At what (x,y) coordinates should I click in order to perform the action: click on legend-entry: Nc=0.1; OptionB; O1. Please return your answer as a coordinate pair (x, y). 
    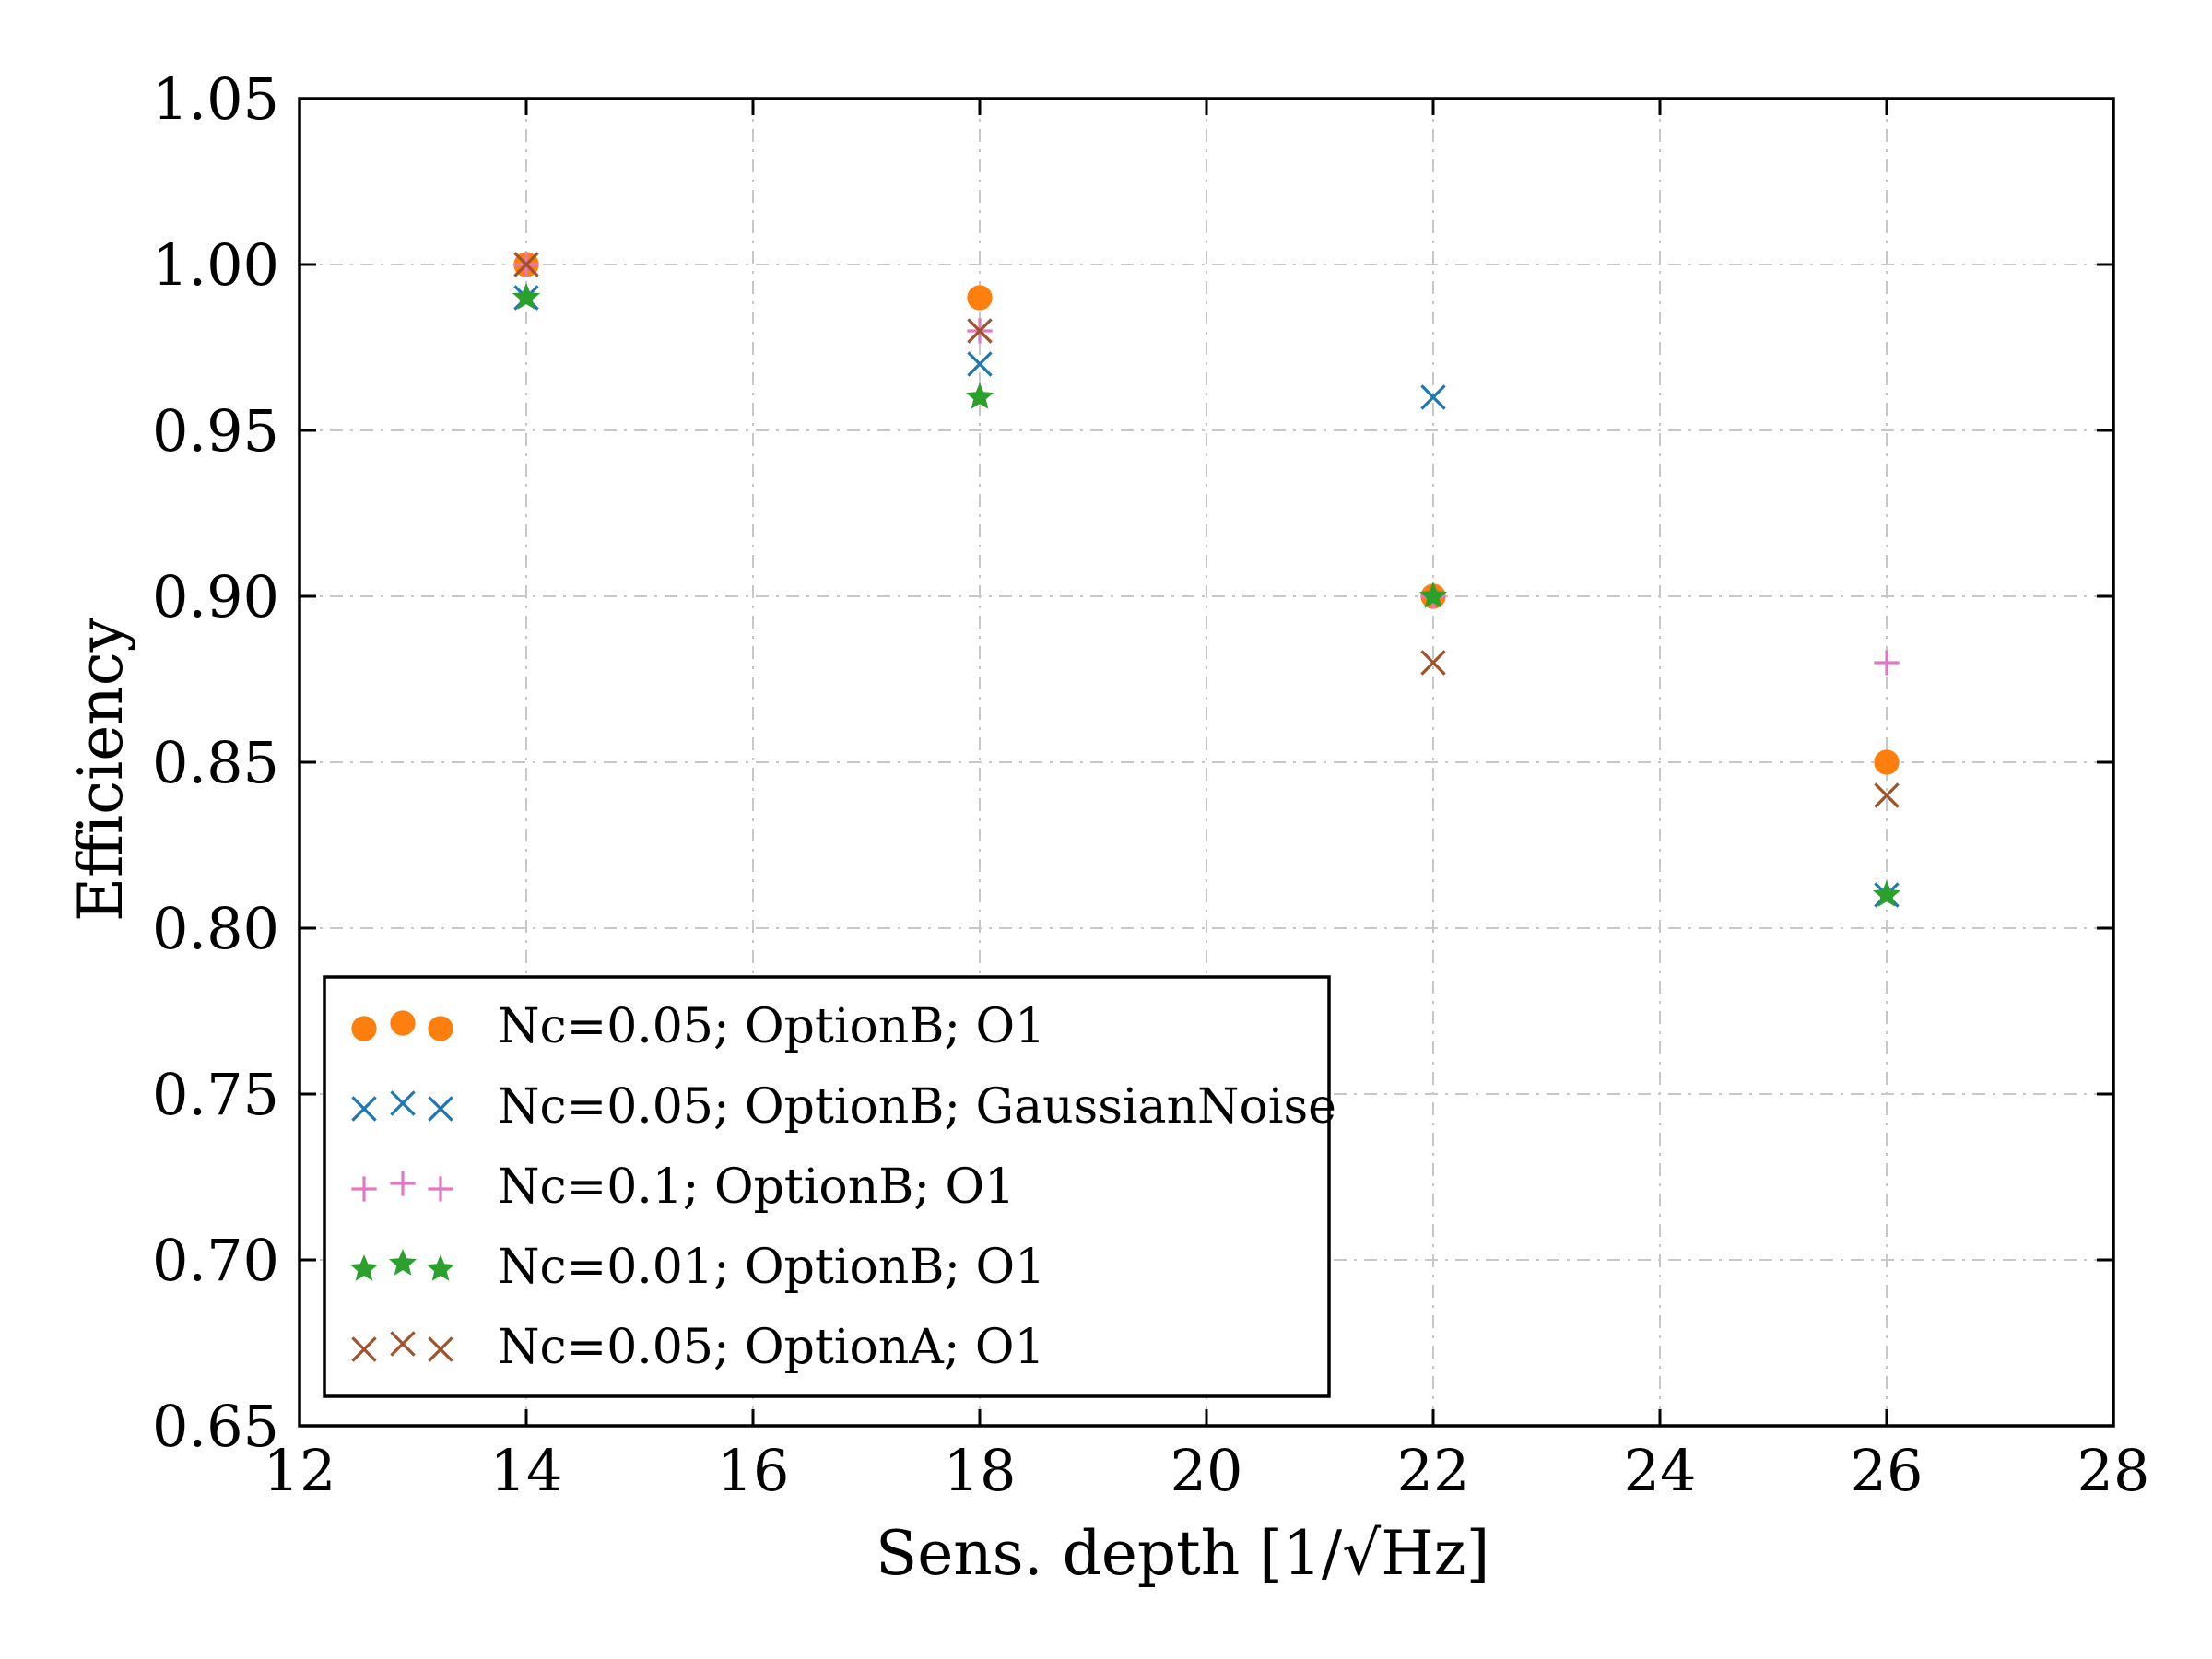
    Looking at the image, I should click on (683, 1187).